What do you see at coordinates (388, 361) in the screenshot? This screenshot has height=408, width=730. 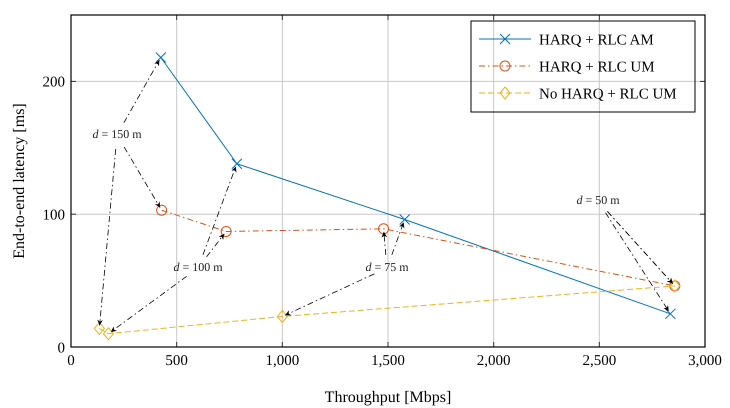 I see `x-tick-label: 1,500` at bounding box center [388, 361].